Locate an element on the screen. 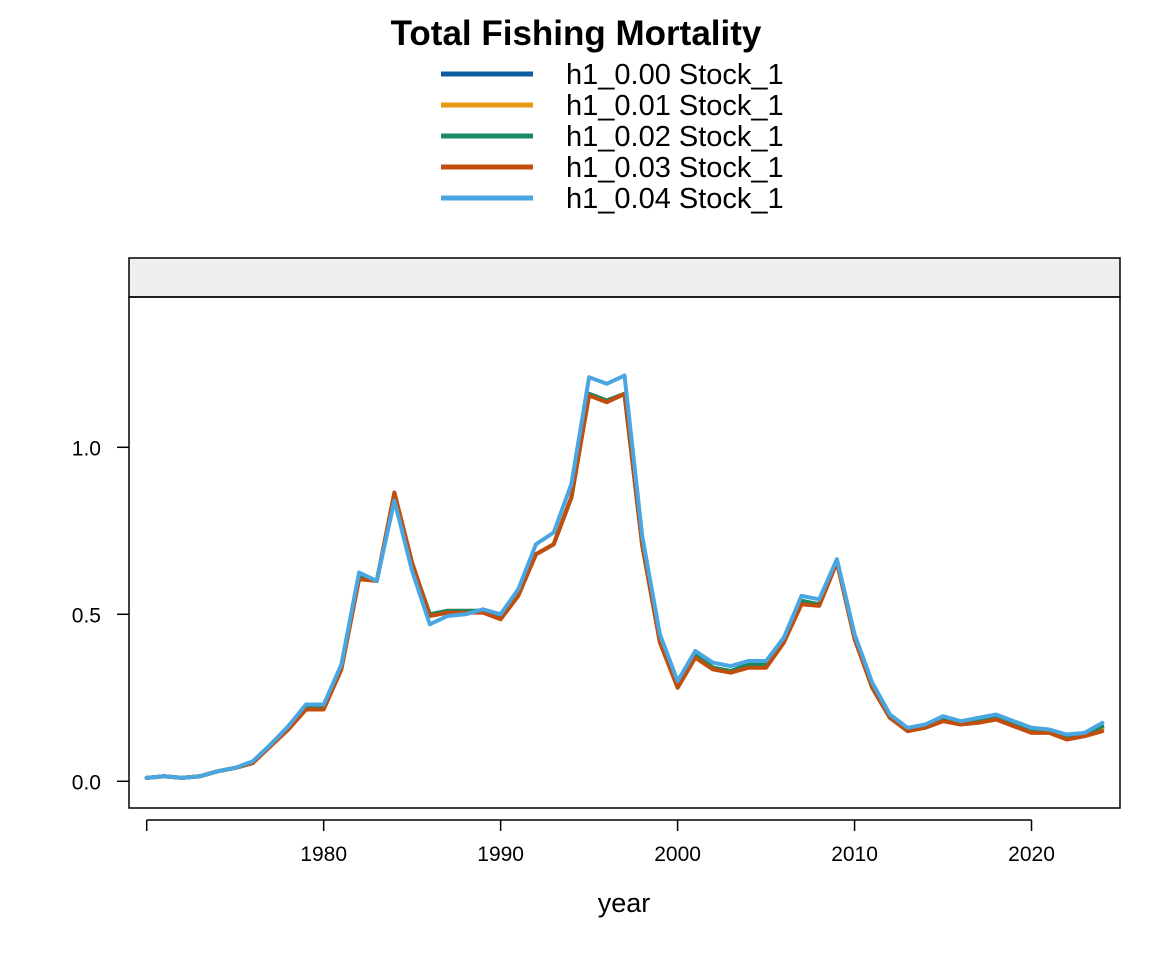 Image resolution: width=1152 pixels, height=960 pixels. legend-label: h1_0.02 Stock_1 is located at coordinates (675, 137).